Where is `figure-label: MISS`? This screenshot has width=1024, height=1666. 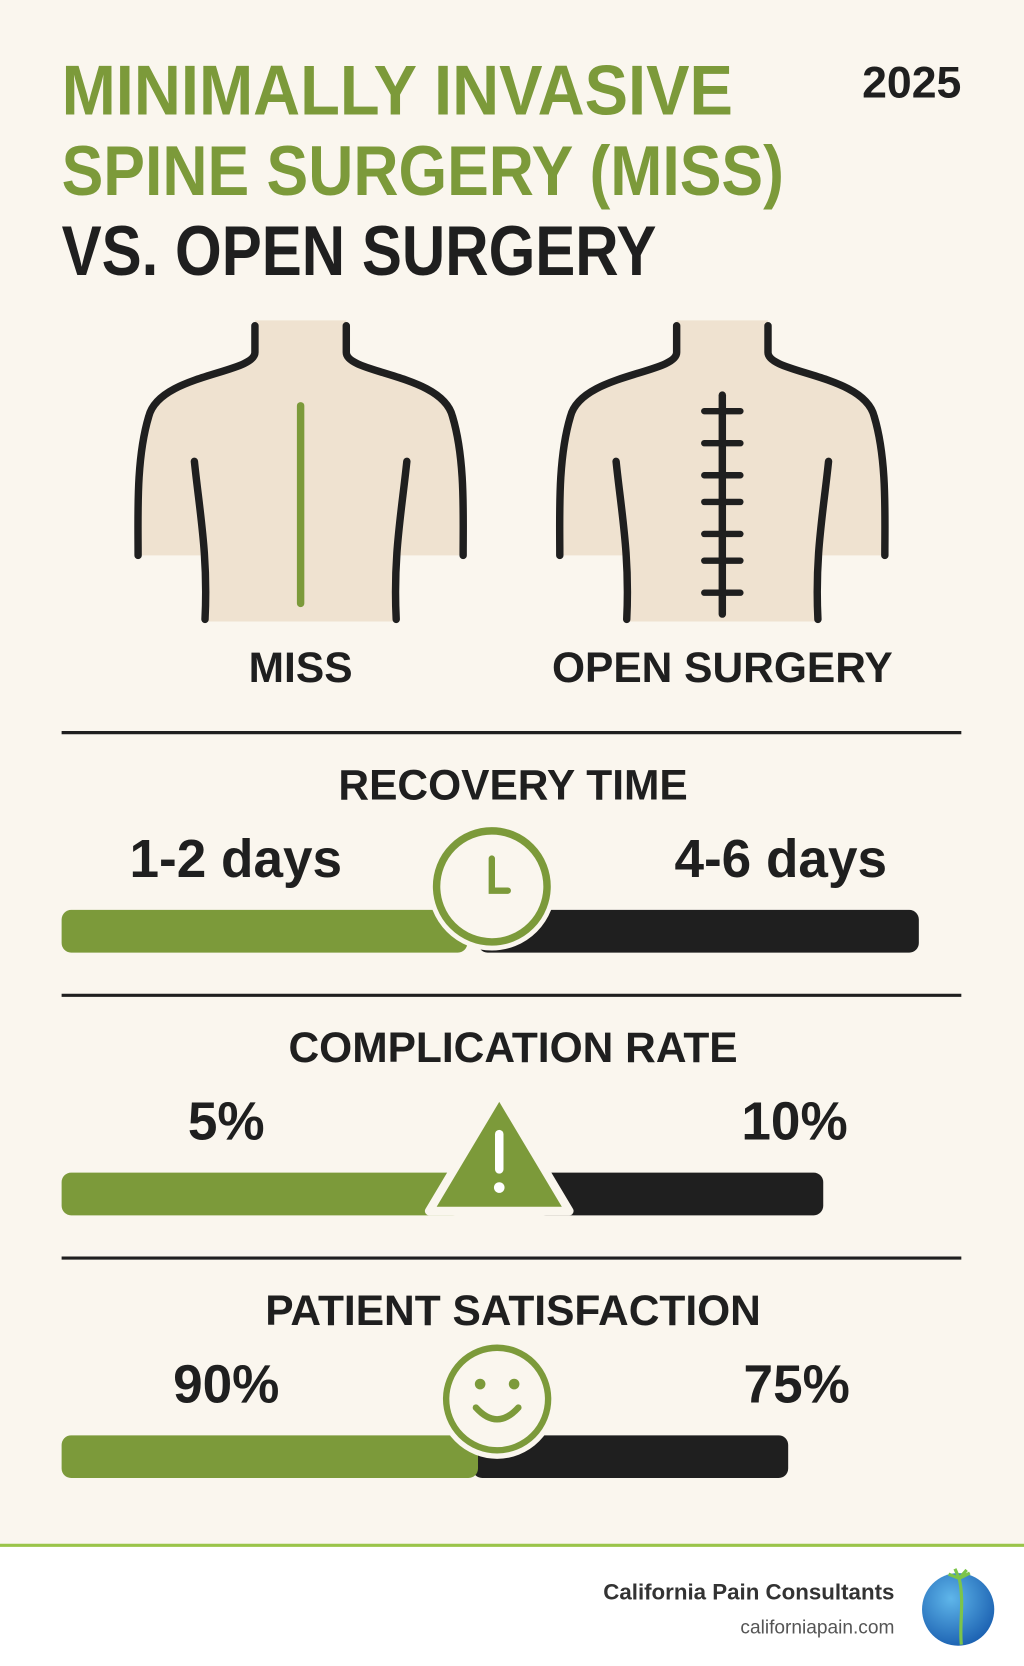
figure-label: MISS is located at coordinates (301, 668).